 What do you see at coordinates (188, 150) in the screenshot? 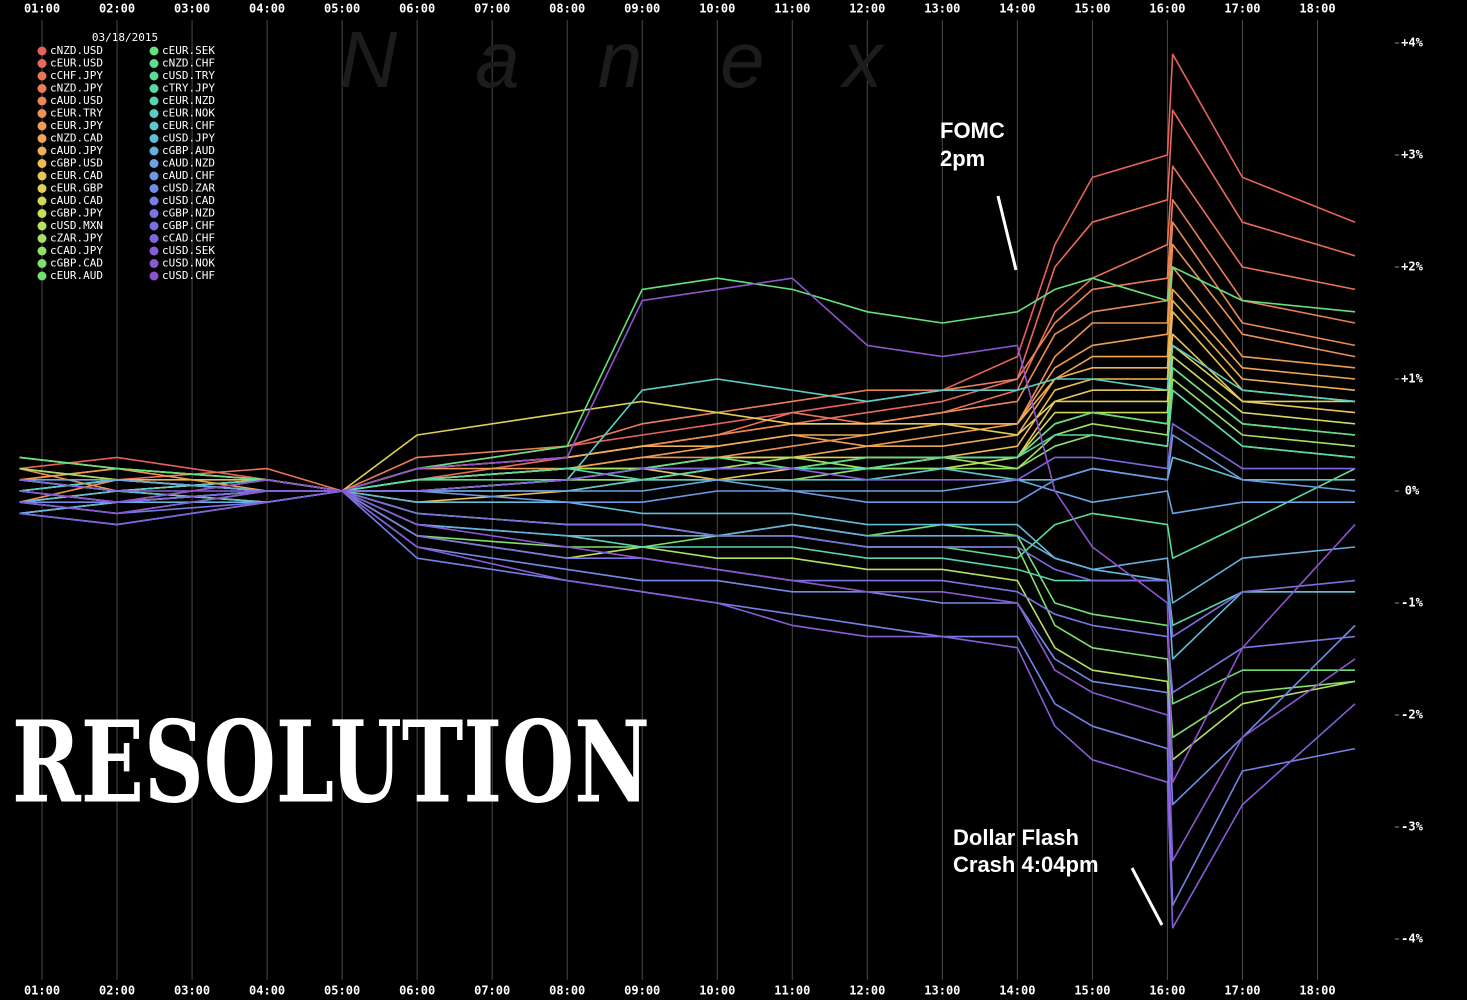
I see `legend-label: cGBP.AUD` at bounding box center [188, 150].